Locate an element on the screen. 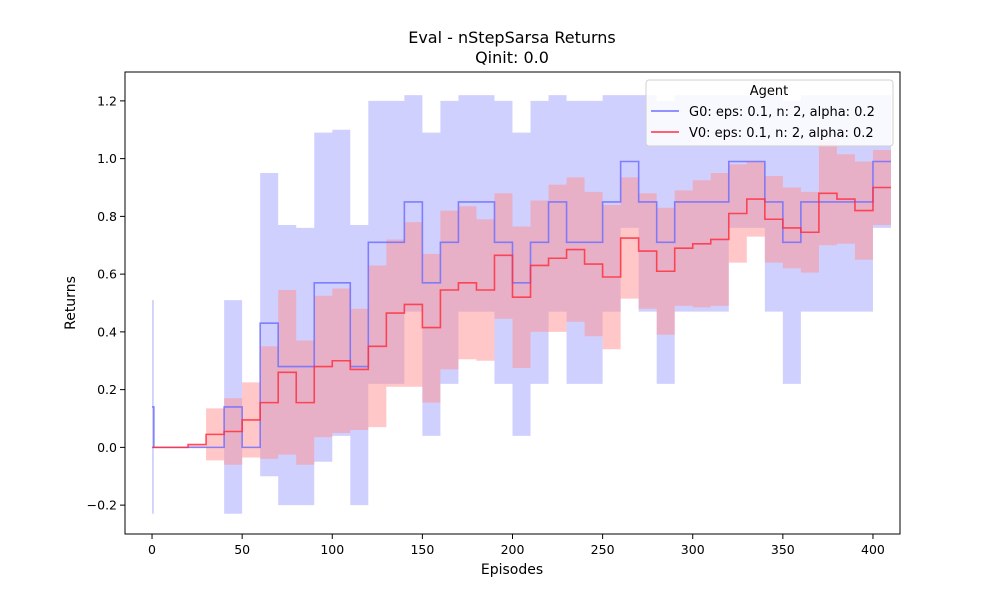 This screenshot has height=600, width=1000. y-tick-label: 1.2 is located at coordinates (107, 100).